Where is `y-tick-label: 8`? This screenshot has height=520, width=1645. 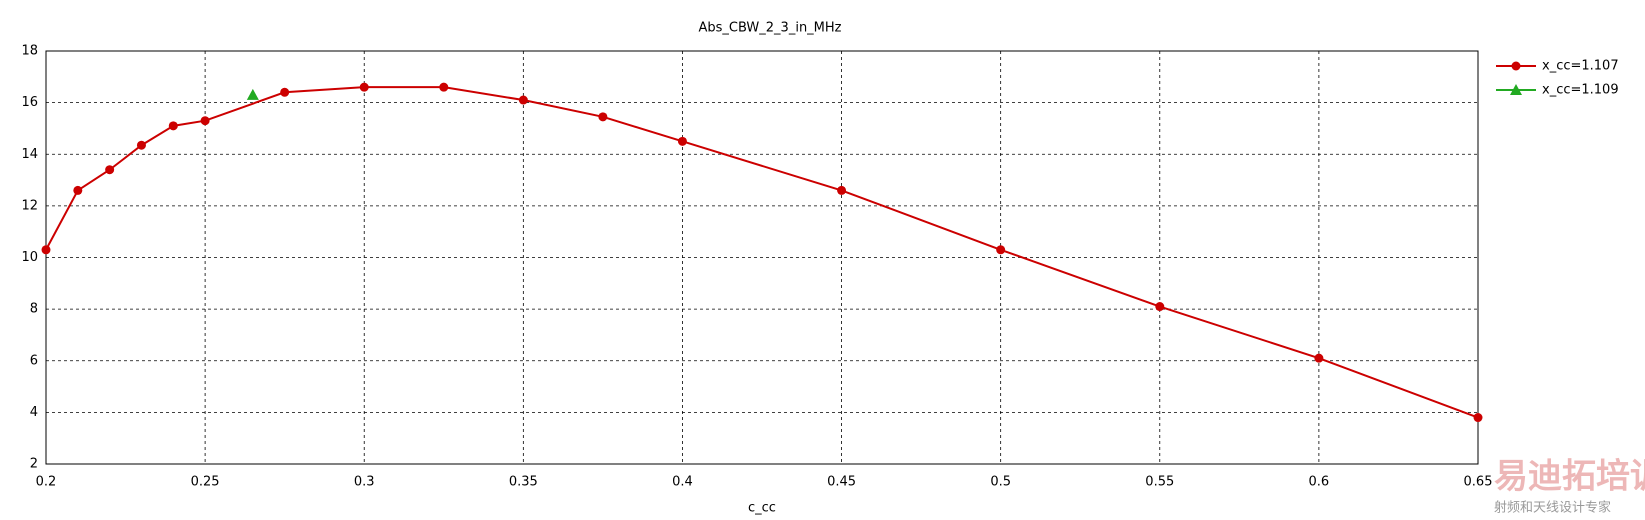
y-tick-label: 8 is located at coordinates (34, 309).